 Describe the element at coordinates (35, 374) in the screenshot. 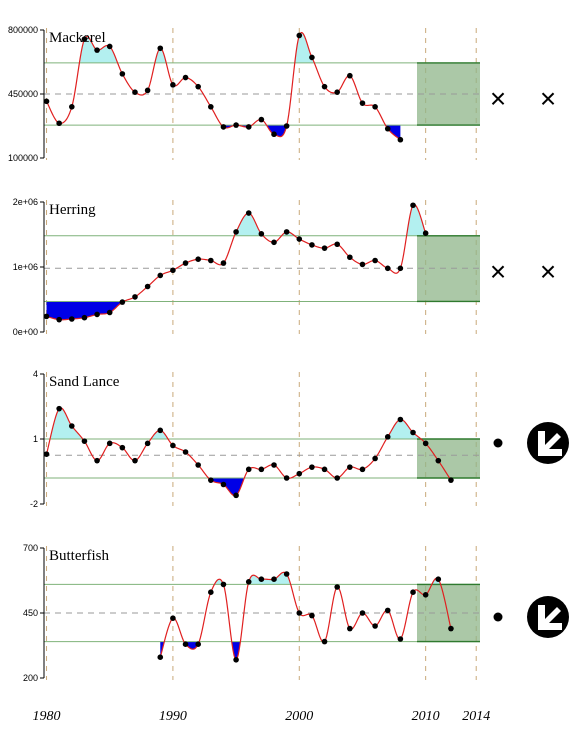

I see `y-tick-label: 4` at that location.